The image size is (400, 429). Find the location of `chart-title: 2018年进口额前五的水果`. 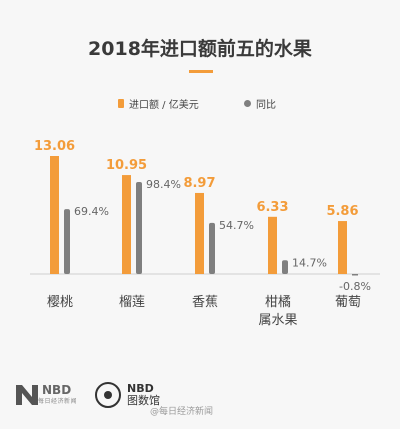

chart-title: 2018年进口额前五的水果 is located at coordinates (200, 49).